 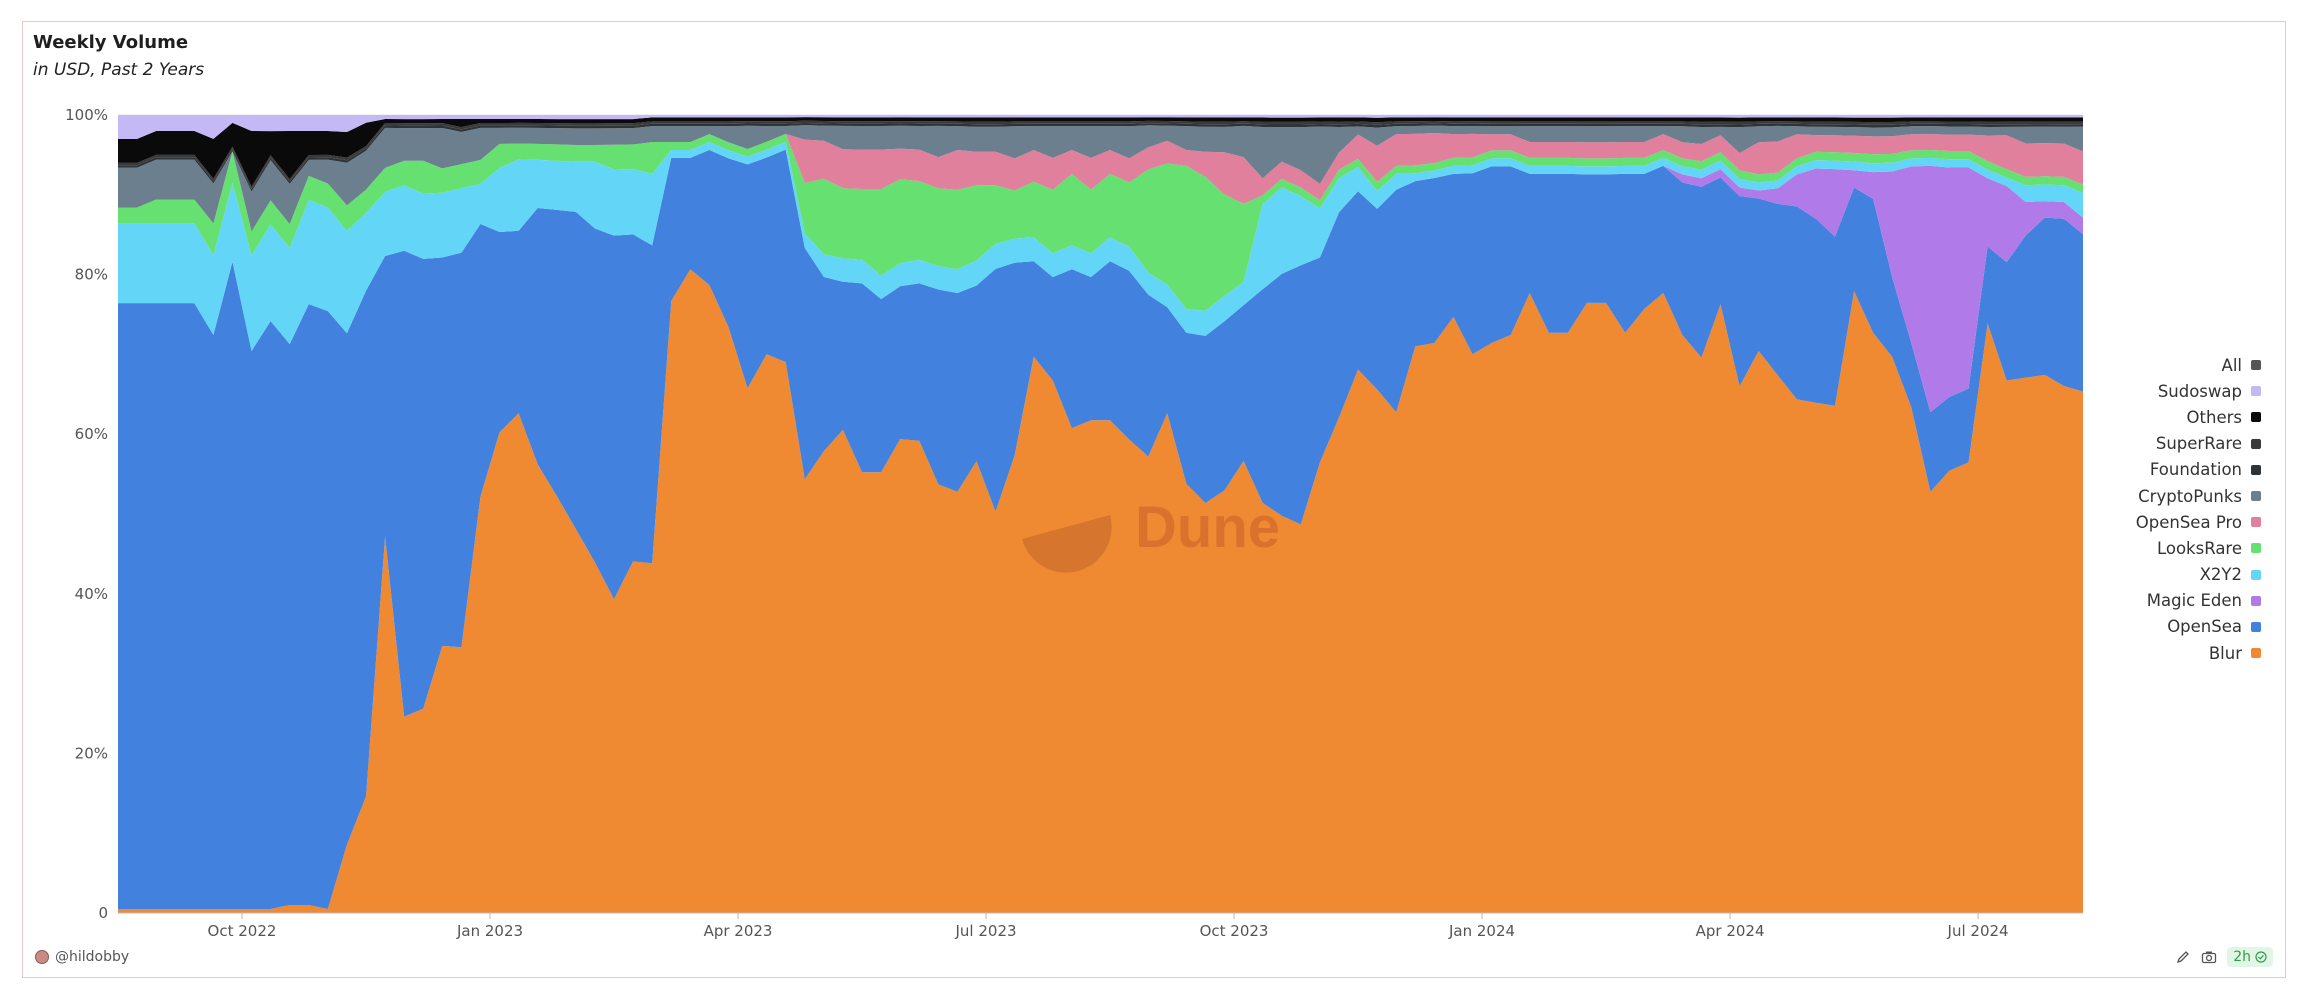 What do you see at coordinates (2204, 627) in the screenshot?
I see `legend-label: OpenSea` at bounding box center [2204, 627].